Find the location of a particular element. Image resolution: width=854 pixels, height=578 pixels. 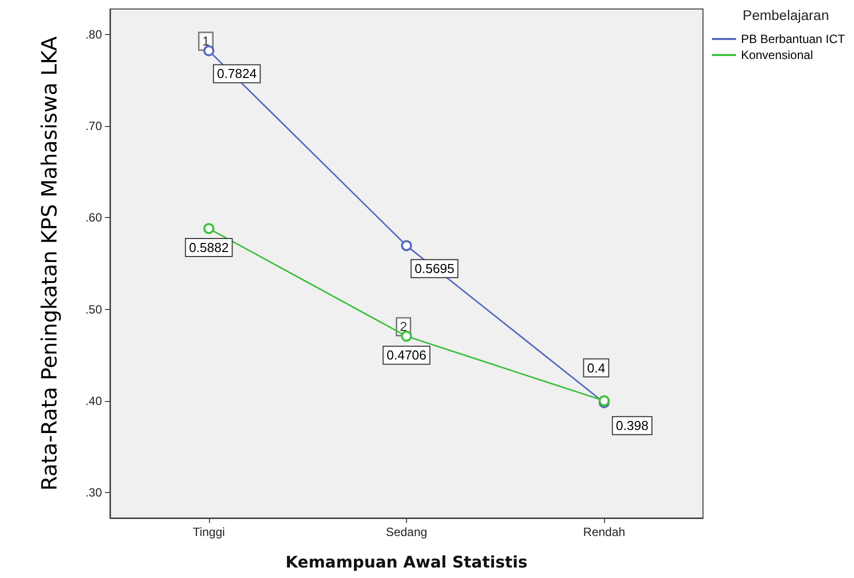

legend-label: Konvensional is located at coordinates (777, 55).